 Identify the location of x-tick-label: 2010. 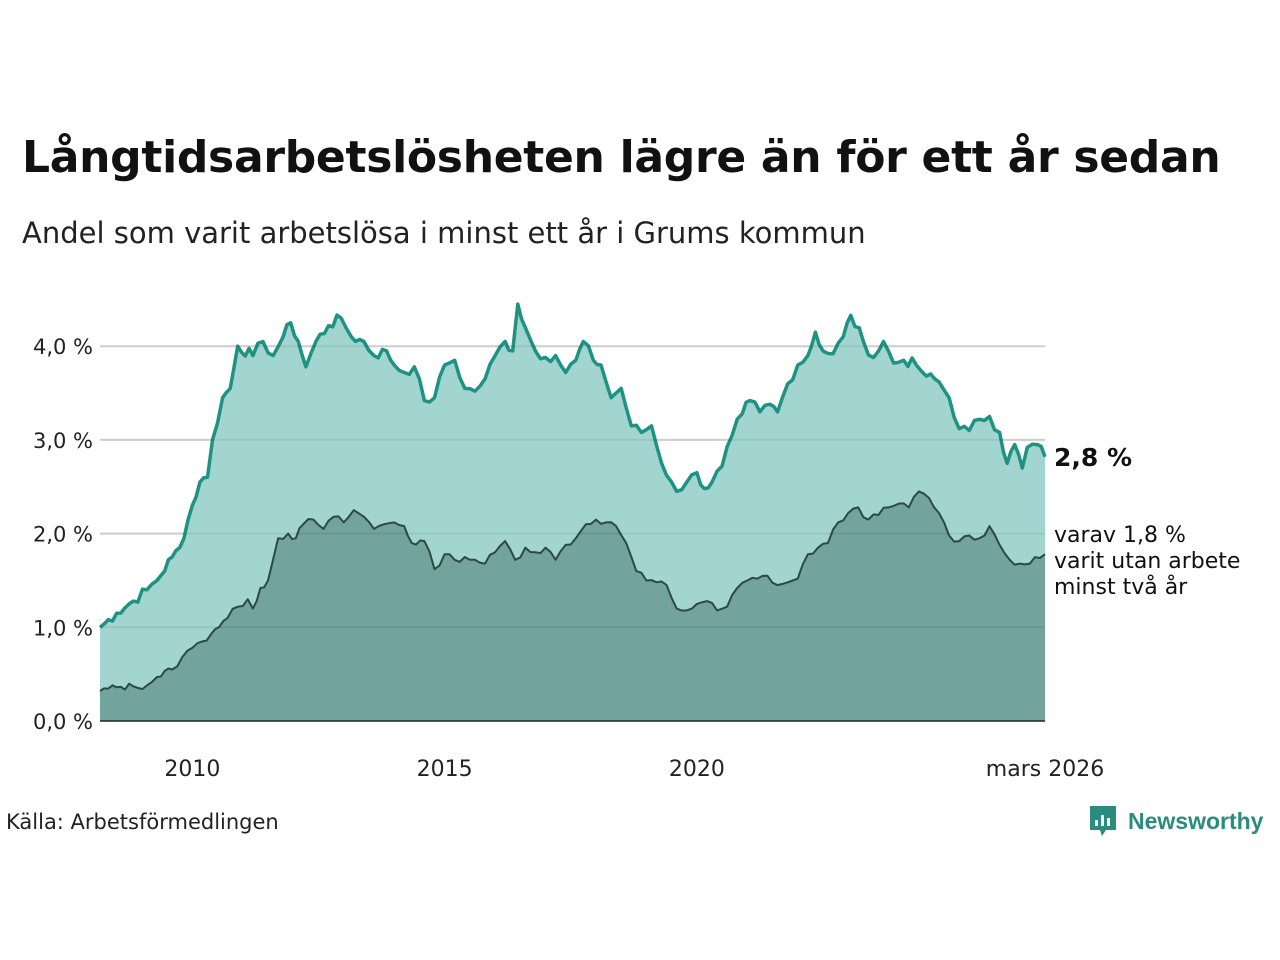
(192, 769).